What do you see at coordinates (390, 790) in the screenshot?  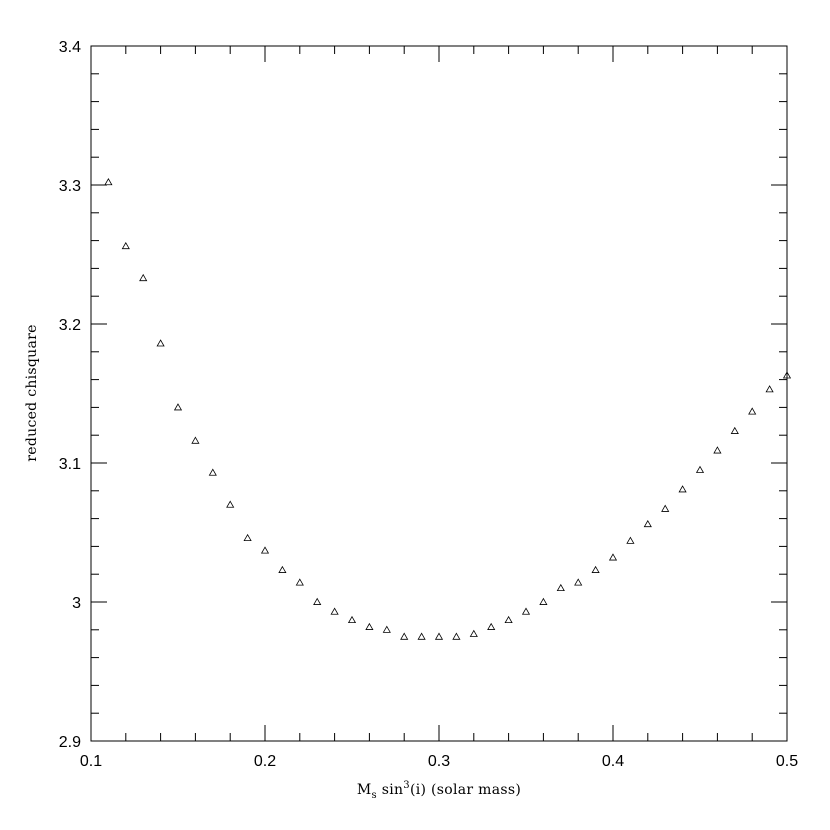 I see `x-axis-title-sin: sin` at bounding box center [390, 790].